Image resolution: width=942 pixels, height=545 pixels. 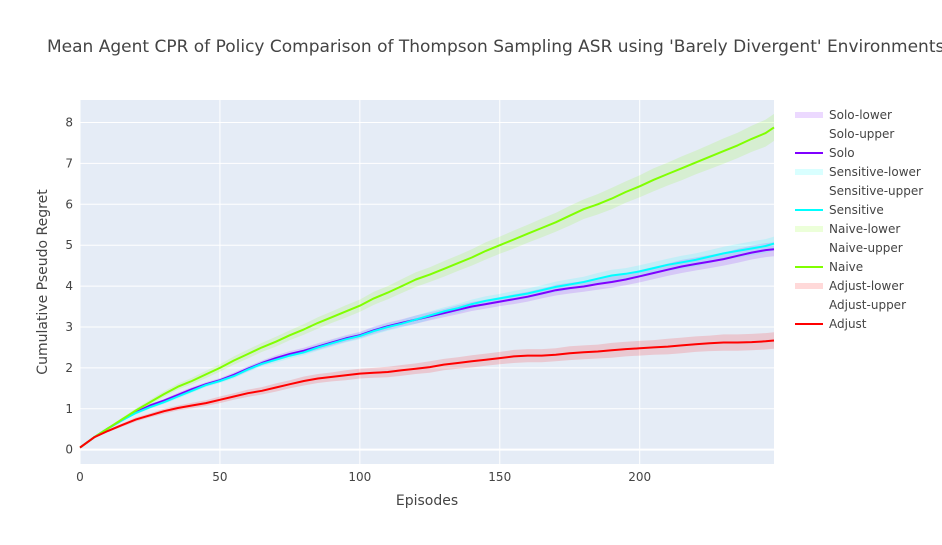 I want to click on y-tick-labels: 0 1 2 3 4 5 6 7 8, so click(x=69, y=285).